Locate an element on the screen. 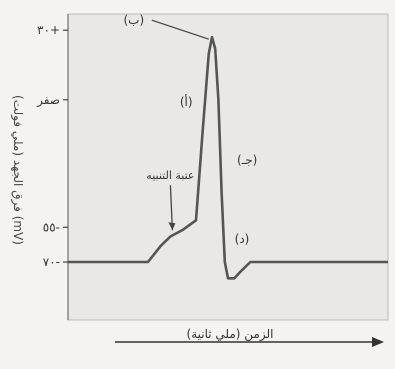 Image resolution: width=395 pixels, height=369 pixels. annotation-leader-threshold is located at coordinates (171, 208).